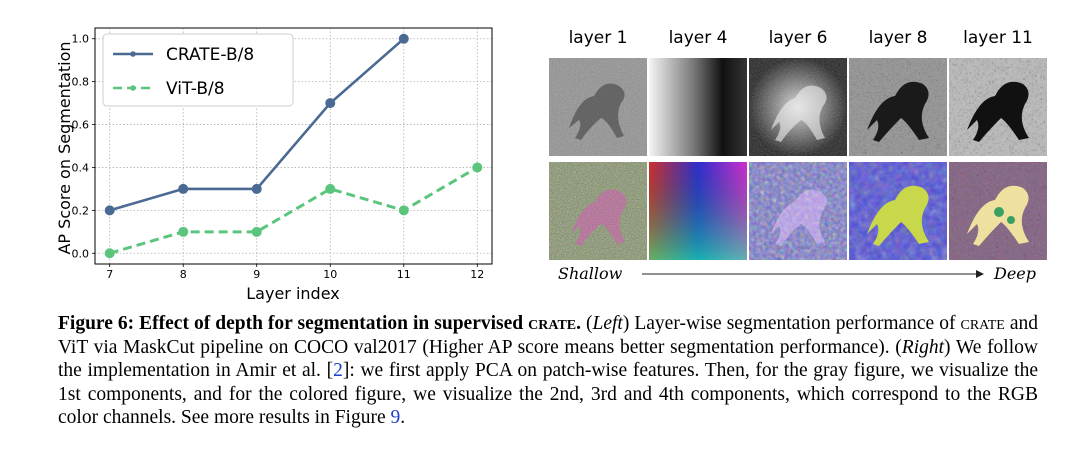 The width and height of the screenshot is (1080, 452). I want to click on gray-layer-6-image, so click(798, 107).